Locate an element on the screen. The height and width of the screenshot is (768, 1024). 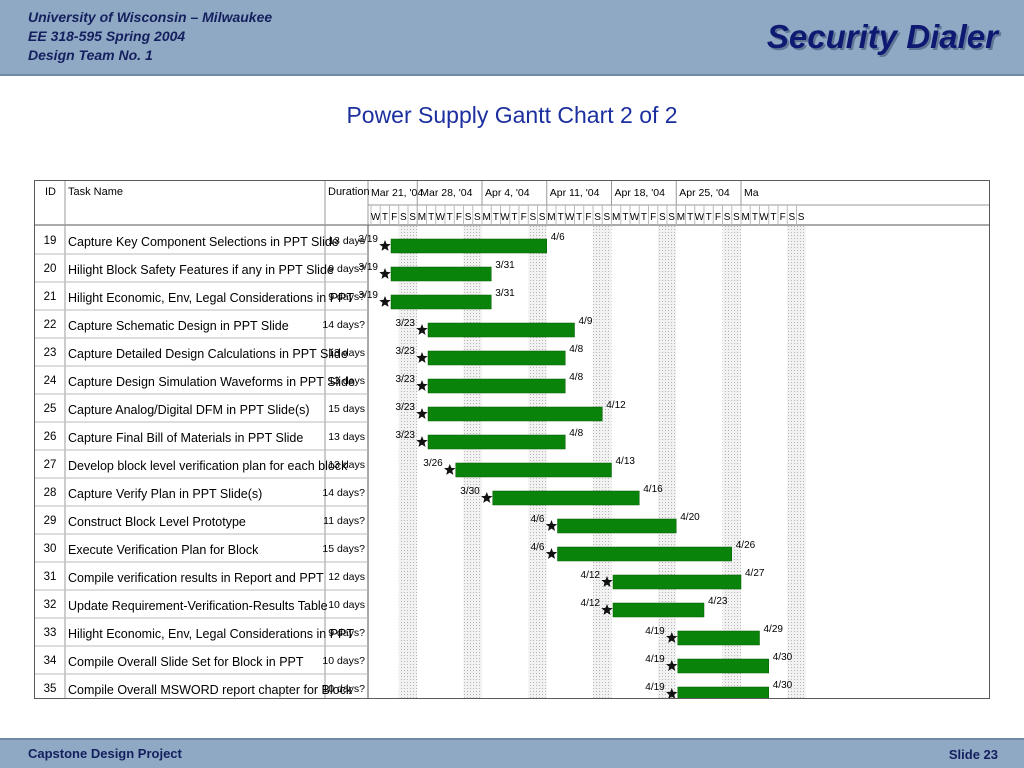
slide-footer: Capstone Design Project Slide 23 is located at coordinates (512, 753).